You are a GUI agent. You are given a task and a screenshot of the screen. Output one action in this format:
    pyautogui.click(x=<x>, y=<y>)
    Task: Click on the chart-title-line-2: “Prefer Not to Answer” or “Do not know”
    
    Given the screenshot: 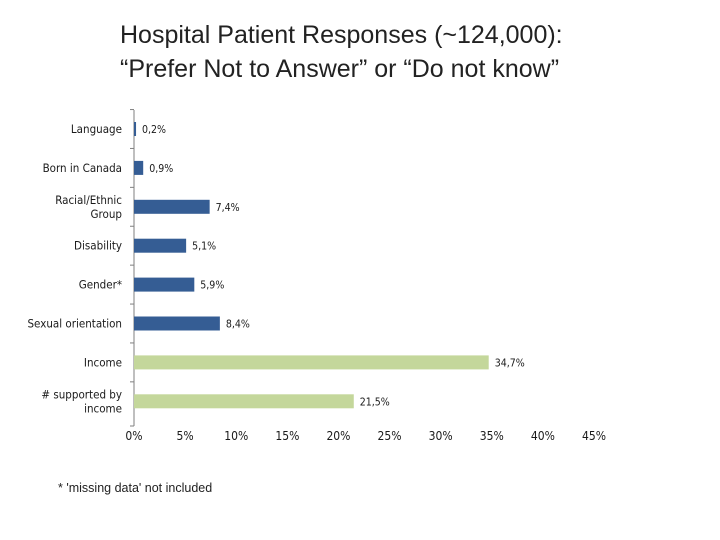 What is the action you would take?
    pyautogui.click(x=340, y=69)
    